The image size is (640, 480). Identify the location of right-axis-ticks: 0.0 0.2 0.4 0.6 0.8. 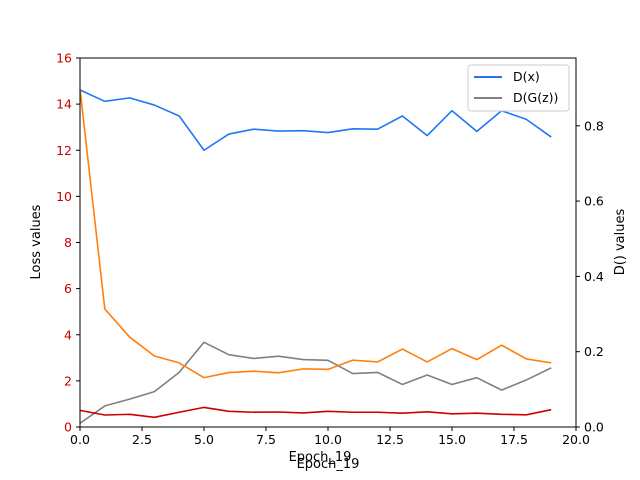
(590, 276).